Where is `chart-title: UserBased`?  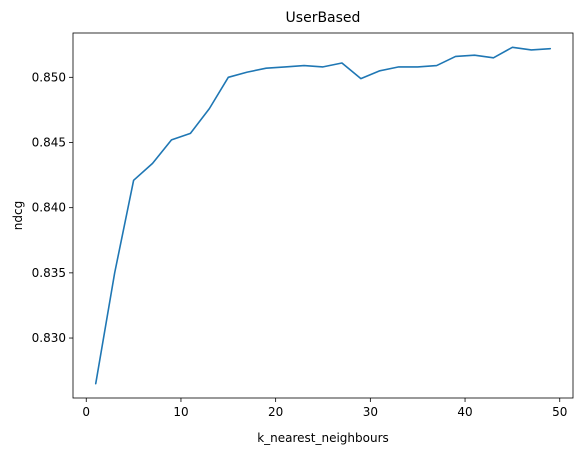 chart-title: UserBased is located at coordinates (323, 18).